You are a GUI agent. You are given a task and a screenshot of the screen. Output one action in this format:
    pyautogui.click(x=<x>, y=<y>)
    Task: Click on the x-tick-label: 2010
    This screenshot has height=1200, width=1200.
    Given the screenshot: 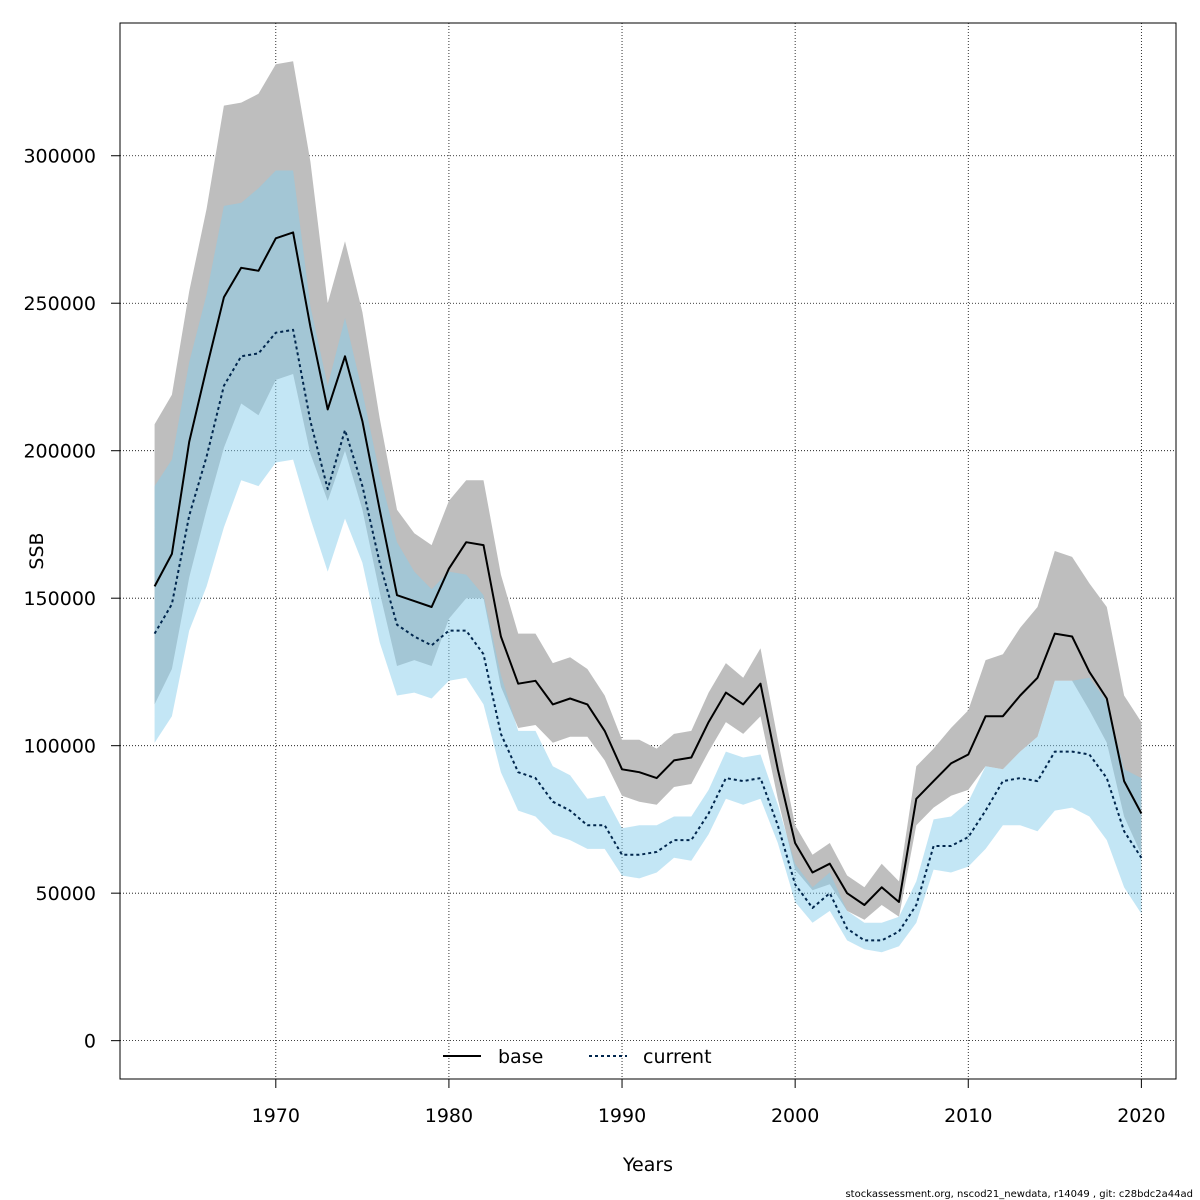 What is the action you would take?
    pyautogui.click(x=968, y=1116)
    